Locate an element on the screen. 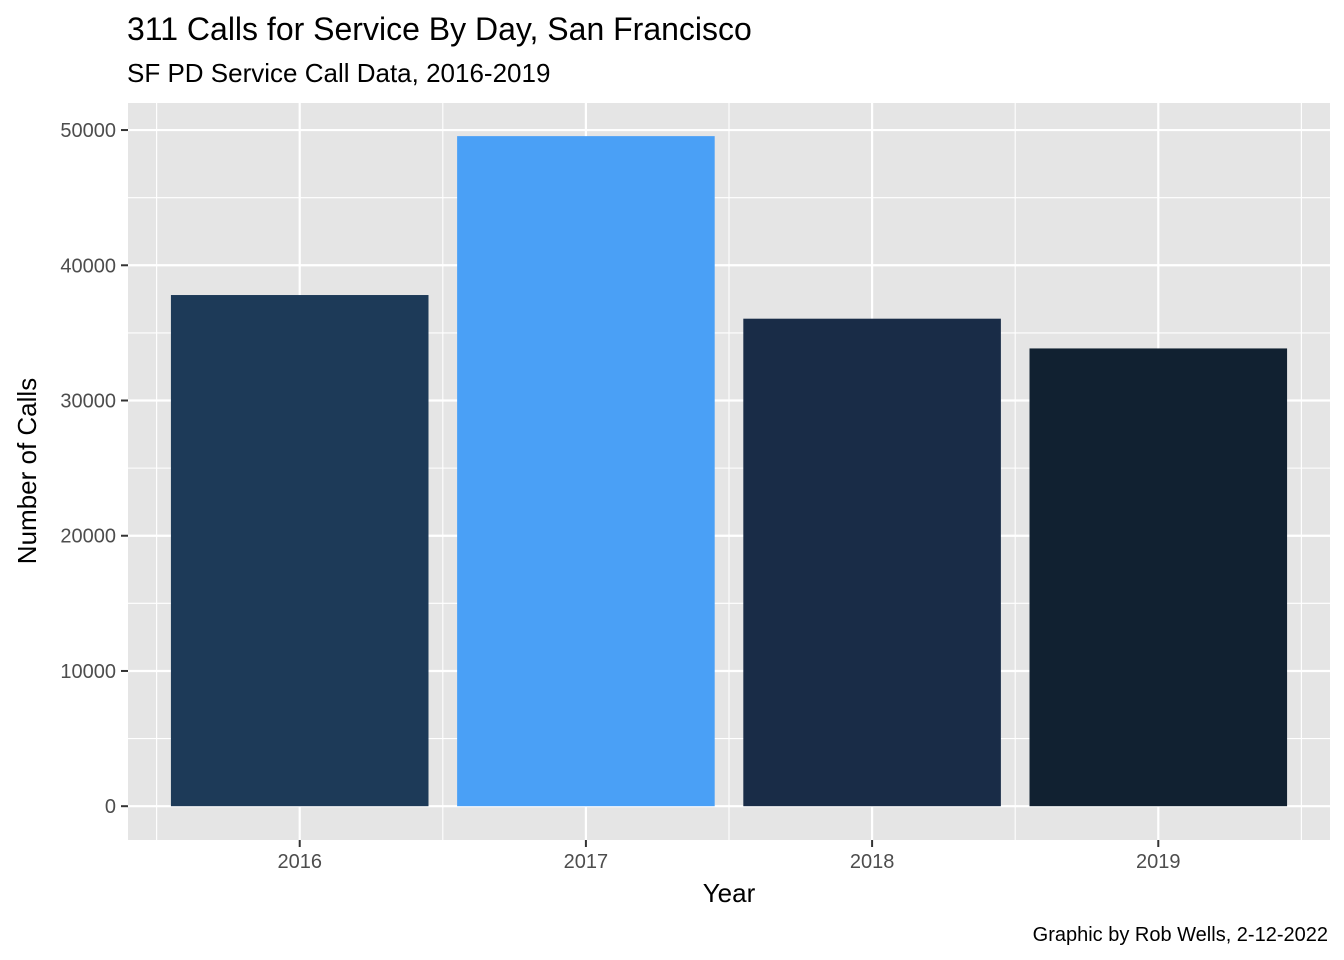  x-tick-label: 2018 is located at coordinates (872, 862).